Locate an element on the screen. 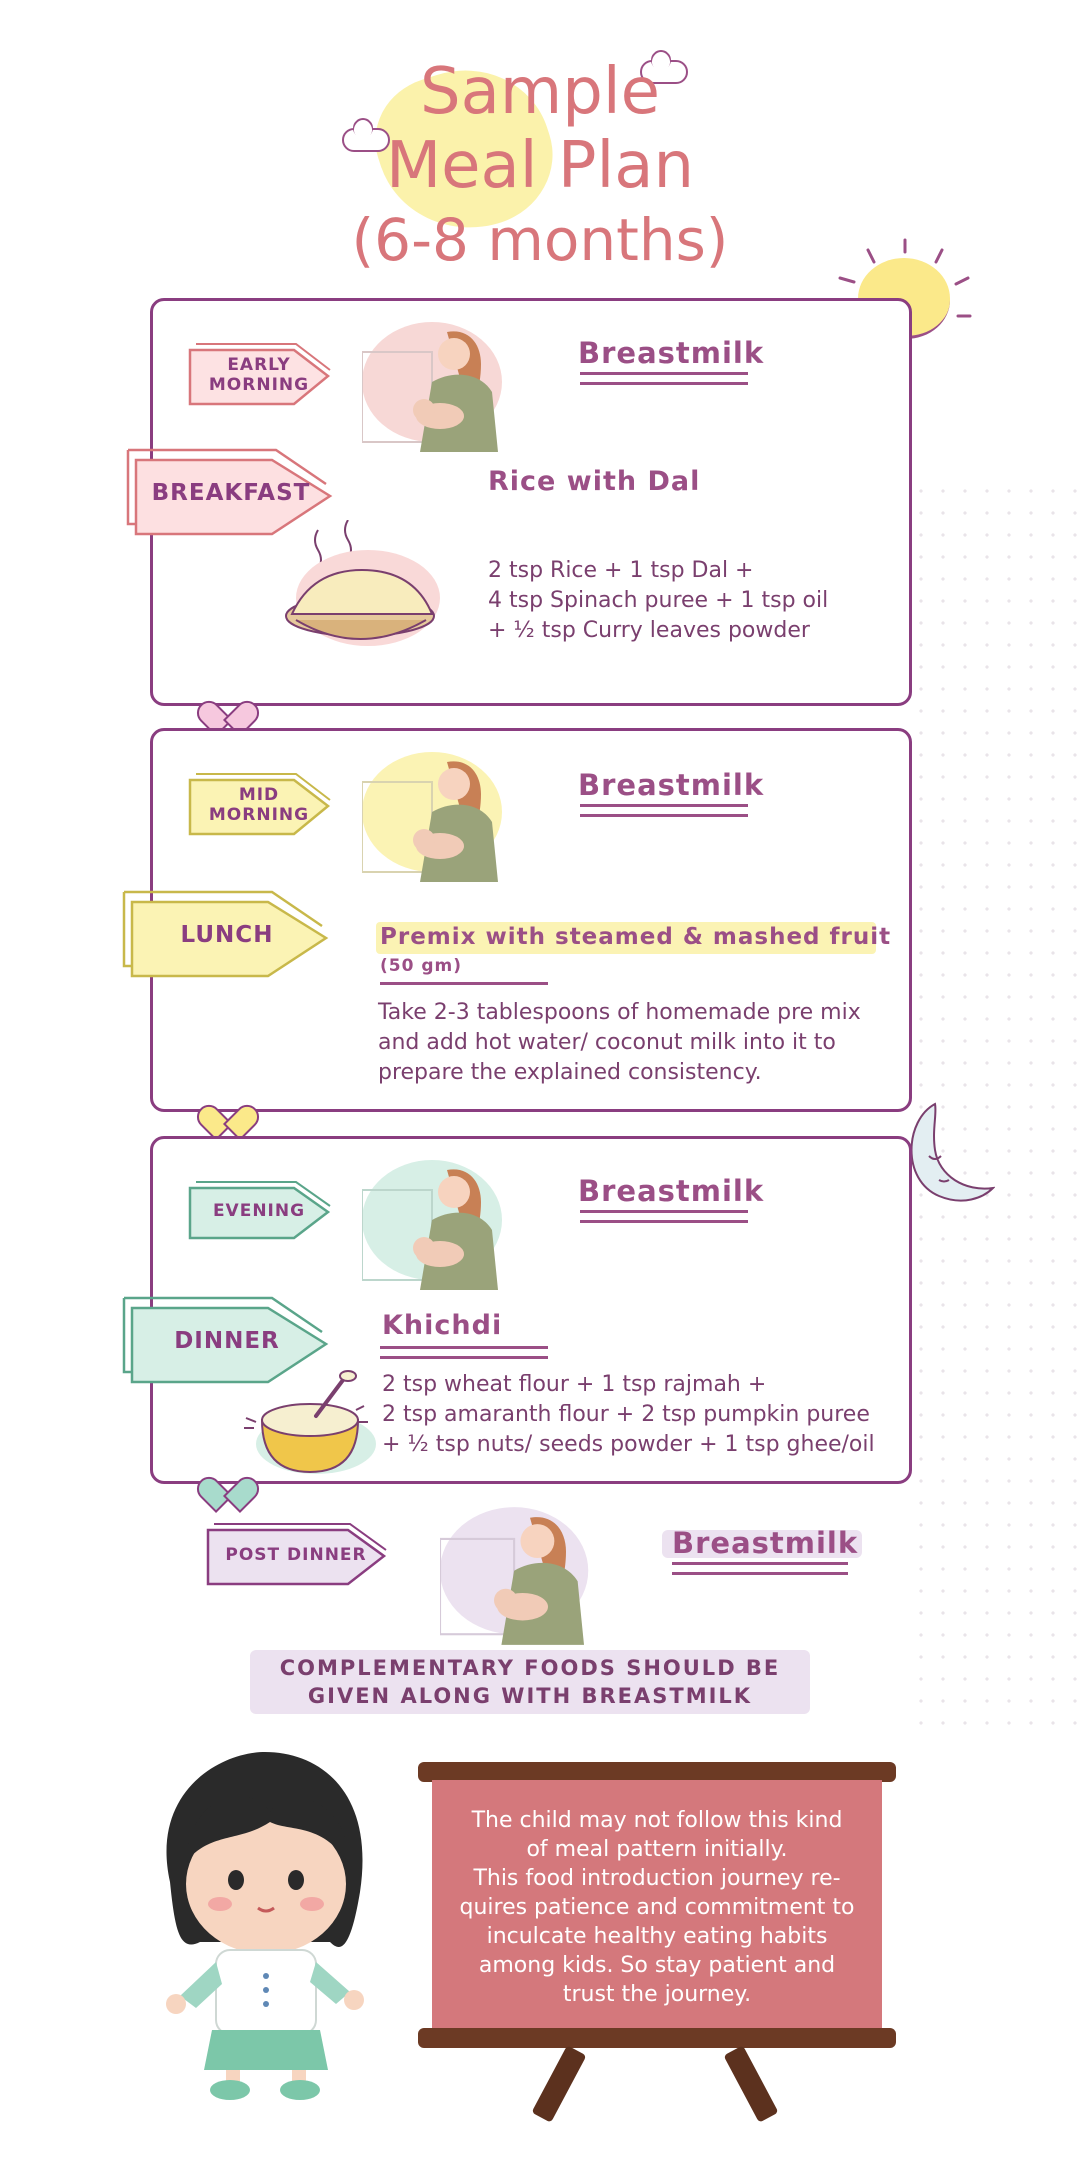  tag-label-line1: MID is located at coordinates (259, 795).